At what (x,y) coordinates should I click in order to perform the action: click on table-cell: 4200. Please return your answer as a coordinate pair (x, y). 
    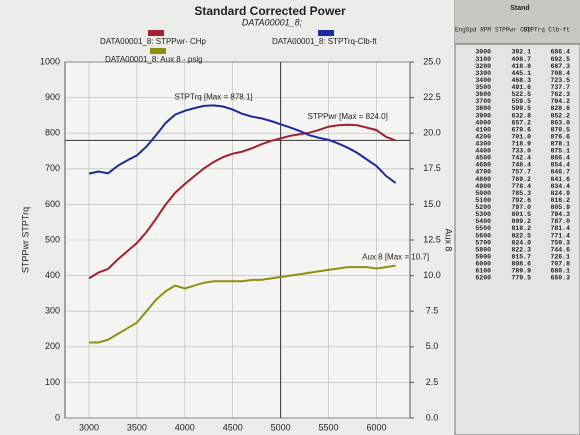
    Looking at the image, I should click on (483, 136).